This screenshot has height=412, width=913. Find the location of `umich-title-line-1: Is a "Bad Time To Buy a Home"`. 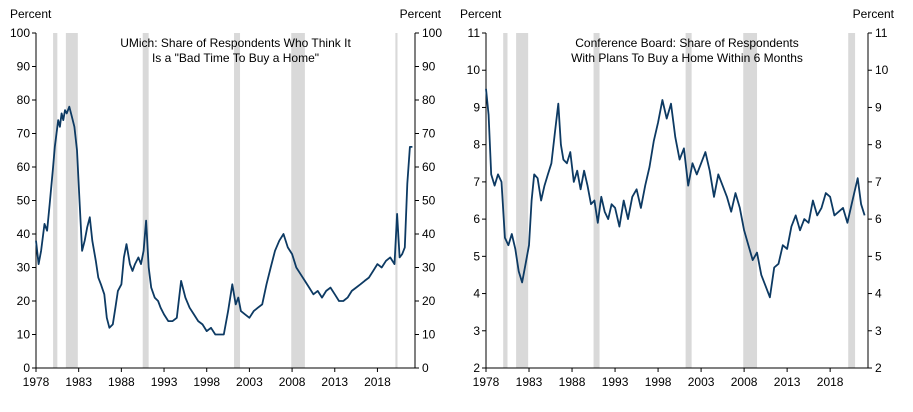

umich-title-line-1: Is a "Bad Time To Buy a Home" is located at coordinates (235, 58).